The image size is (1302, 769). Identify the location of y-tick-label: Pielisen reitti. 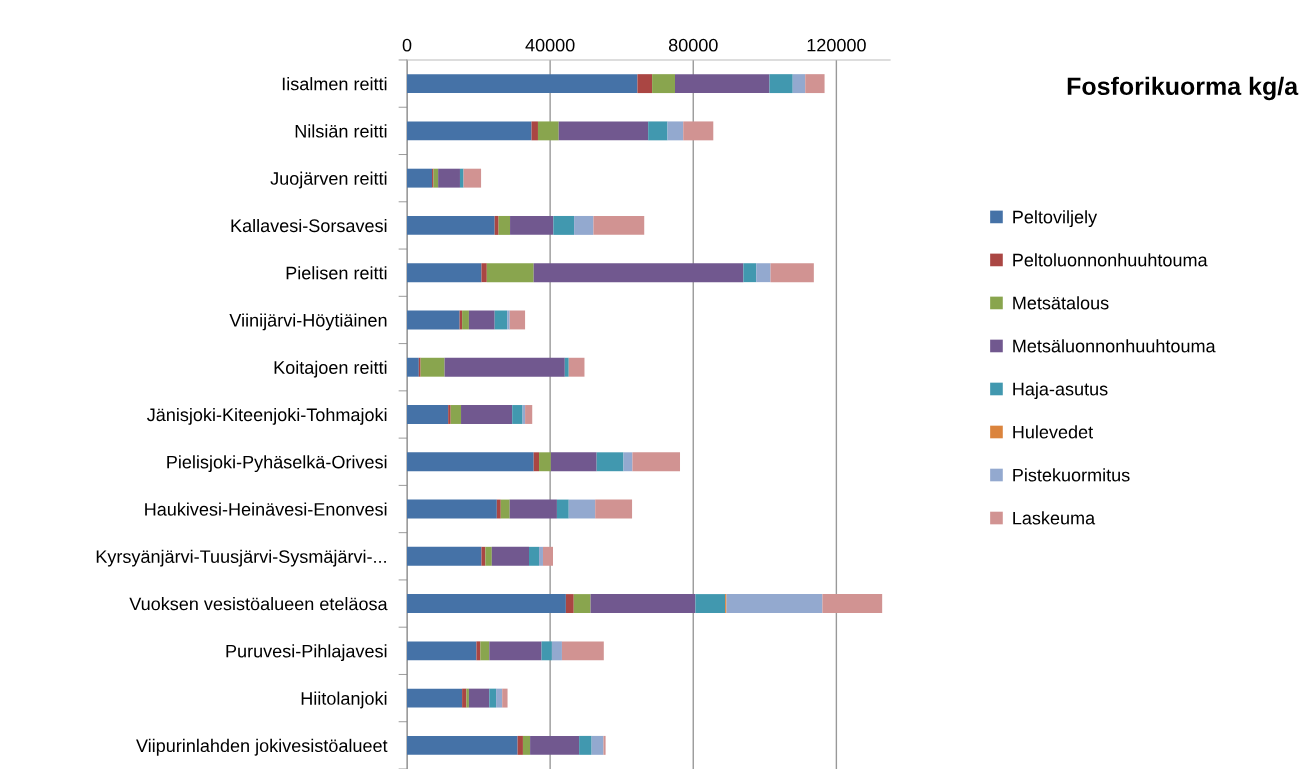
(336, 273).